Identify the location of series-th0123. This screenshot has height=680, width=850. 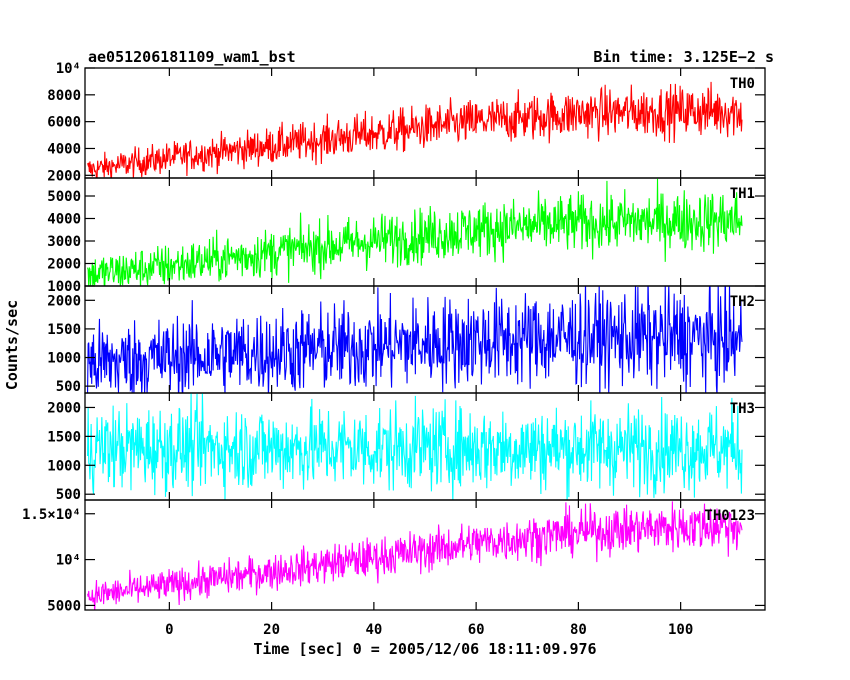
(415, 555).